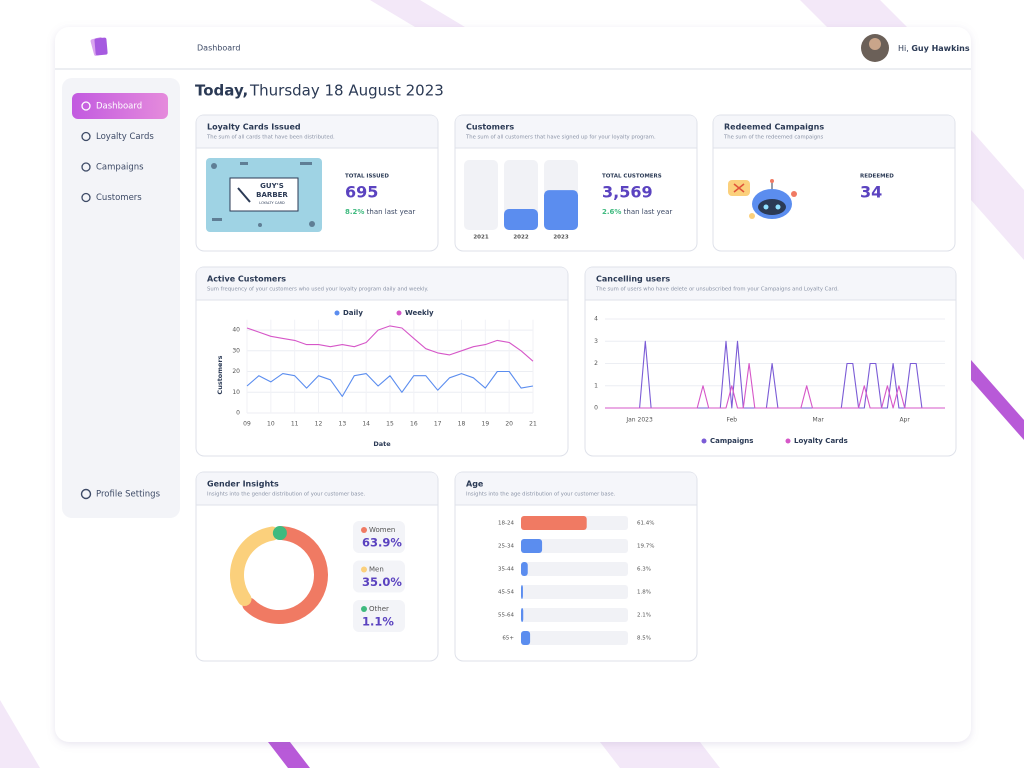  I want to click on age-label: 45-54, so click(506, 593).